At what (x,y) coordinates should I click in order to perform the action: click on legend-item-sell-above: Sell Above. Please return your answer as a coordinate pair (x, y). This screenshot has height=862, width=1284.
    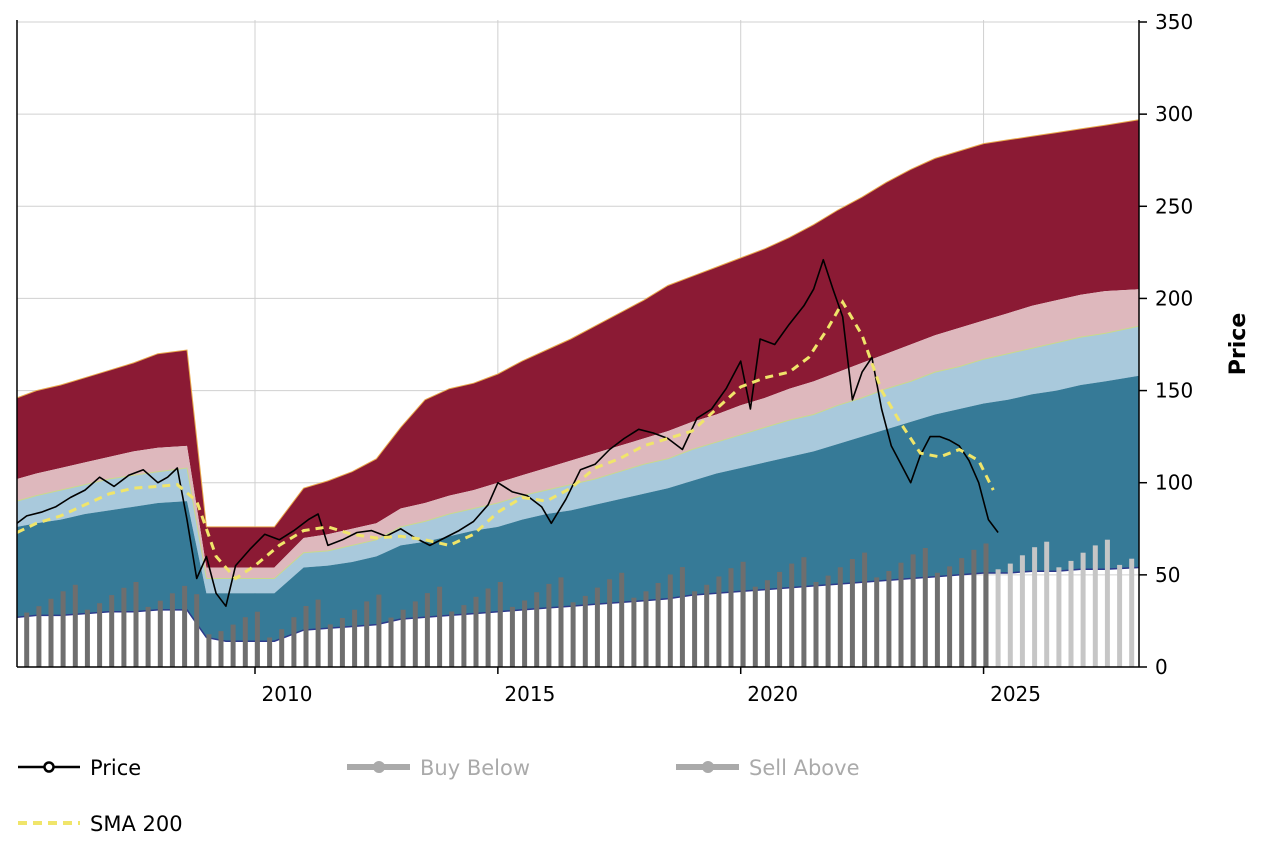
    Looking at the image, I should click on (768, 768).